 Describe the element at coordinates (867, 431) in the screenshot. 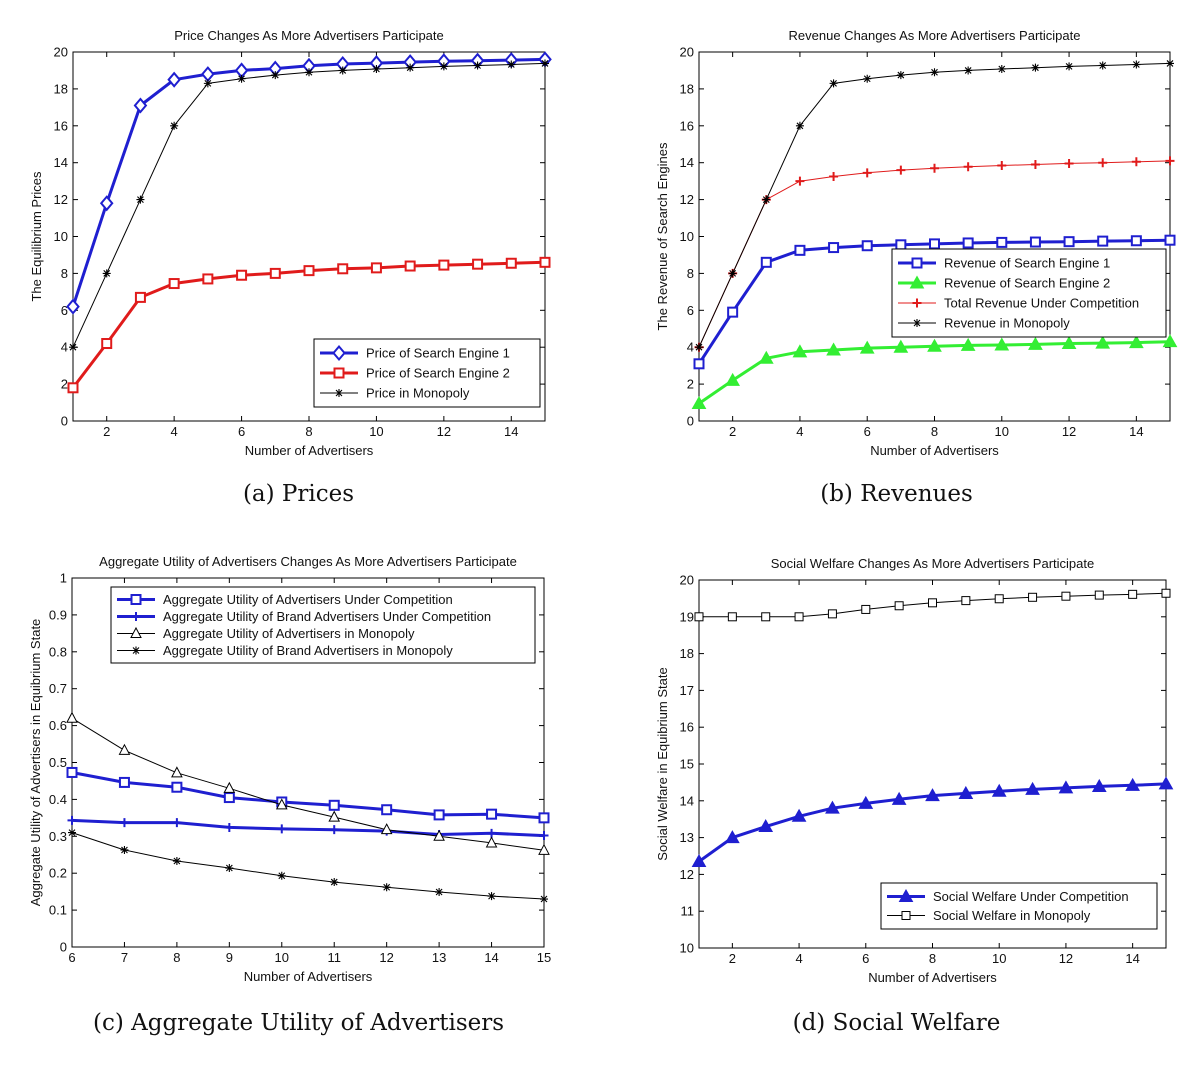

I see `x-tick-label: 6` at that location.